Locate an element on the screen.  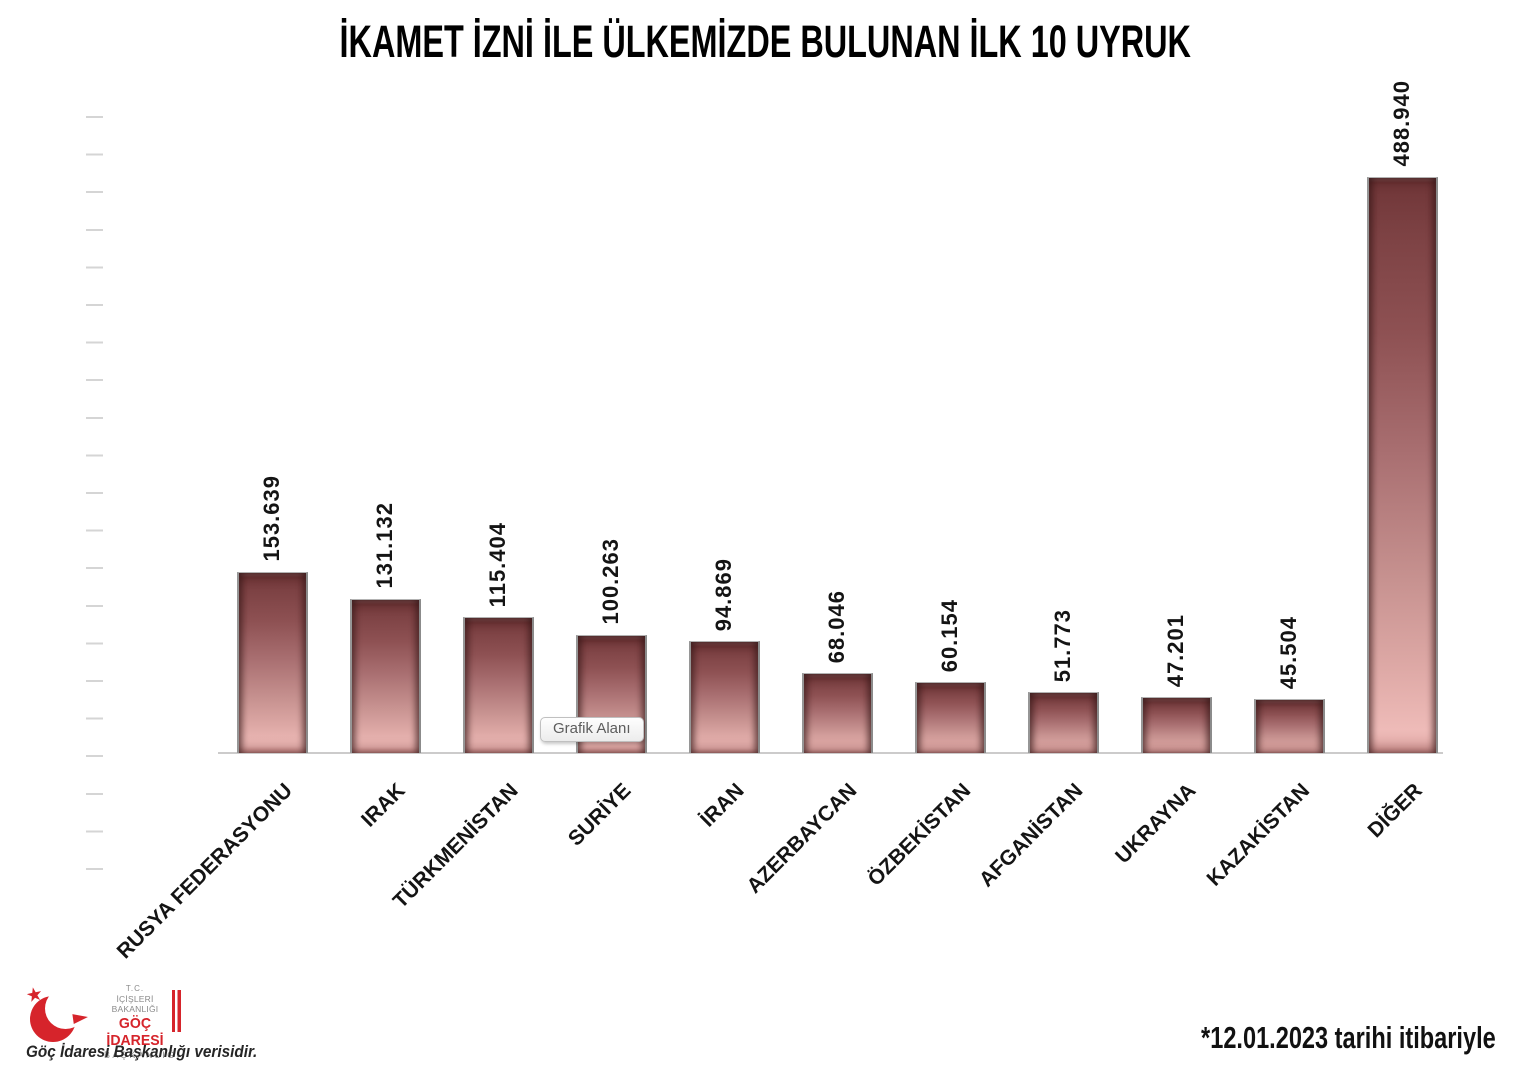
source-caption: Göç İdaresi Başkanlığı verisidir. is located at coordinates (142, 1051).